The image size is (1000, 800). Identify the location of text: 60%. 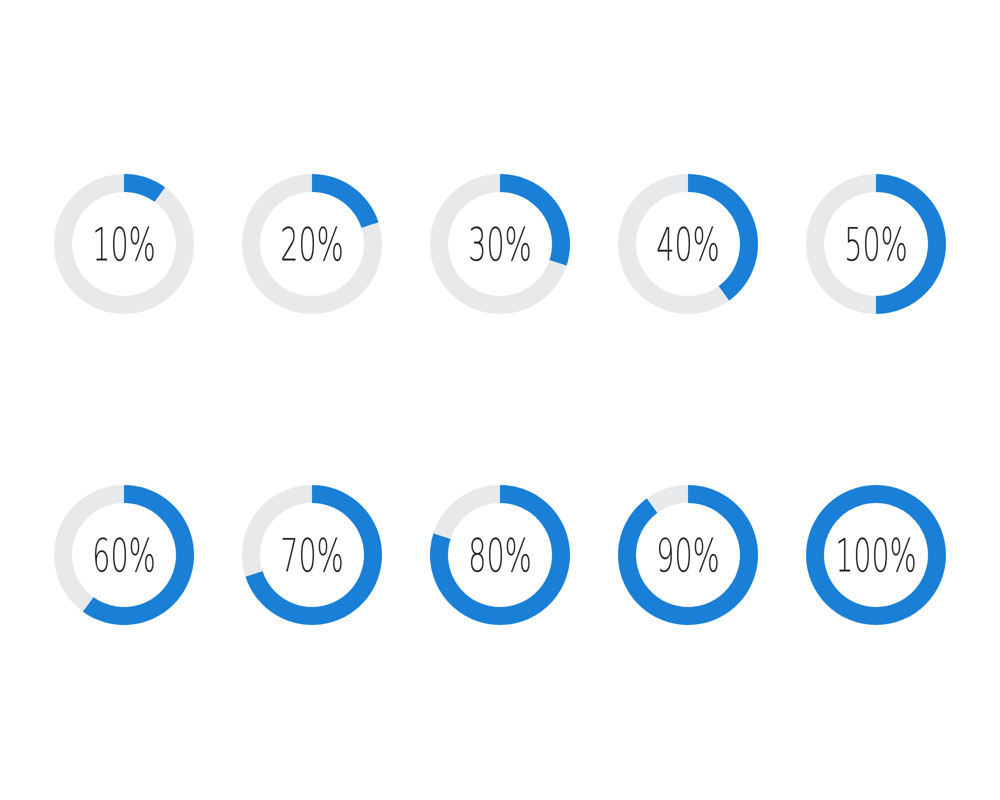
(124, 556).